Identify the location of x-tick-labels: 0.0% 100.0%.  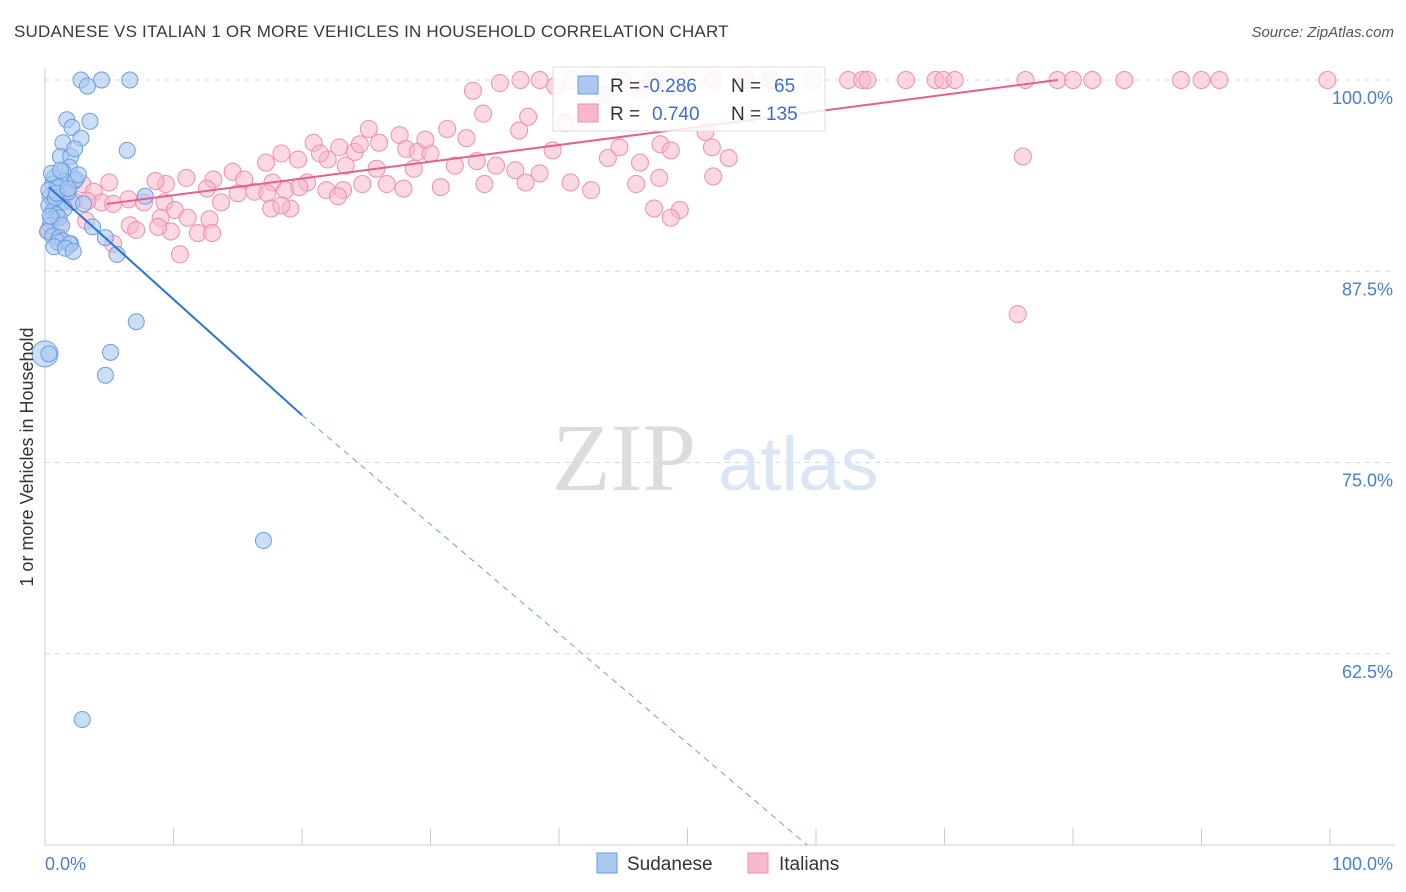
(719, 864).